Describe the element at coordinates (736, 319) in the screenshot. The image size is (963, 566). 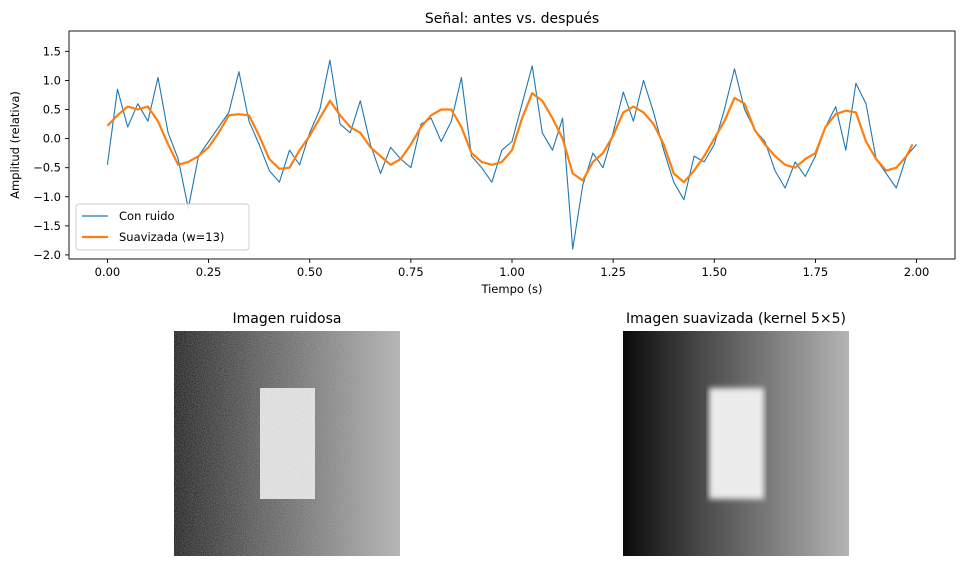
I see `smoothed-image-title: Imagen suavizada (kernel 5×5)` at that location.